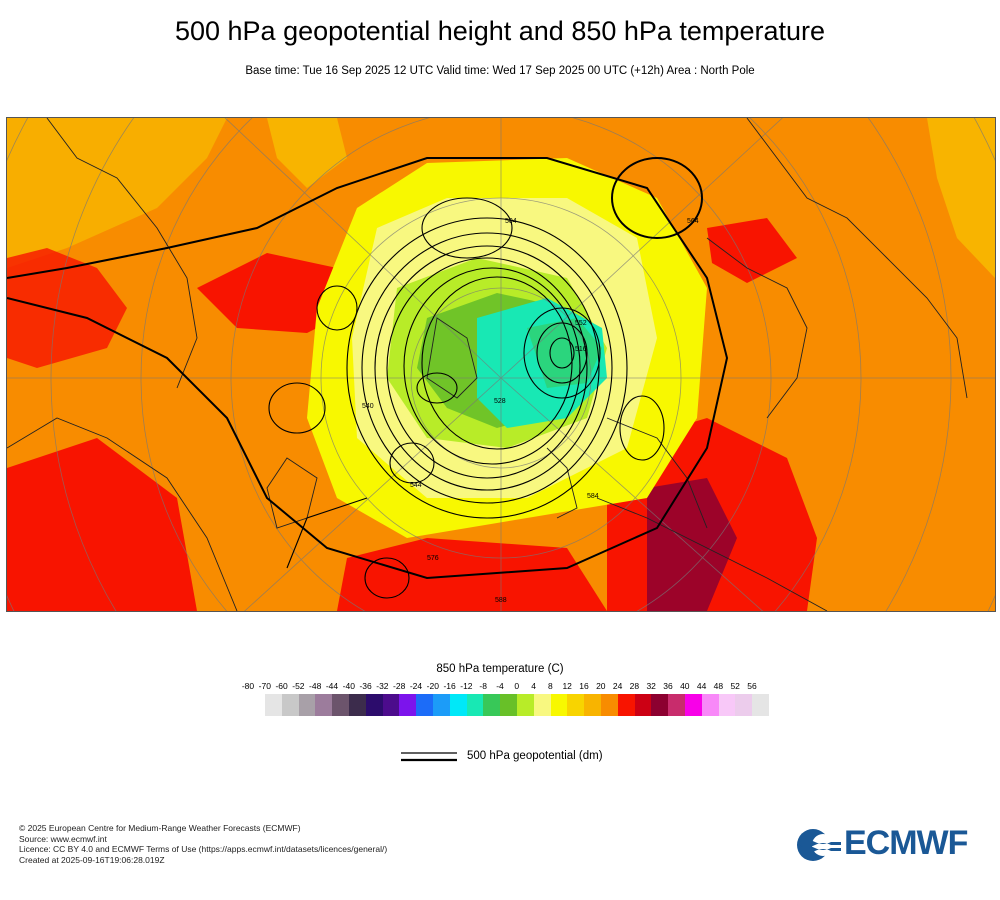  I want to click on temp-region-north, so click(307, 153).